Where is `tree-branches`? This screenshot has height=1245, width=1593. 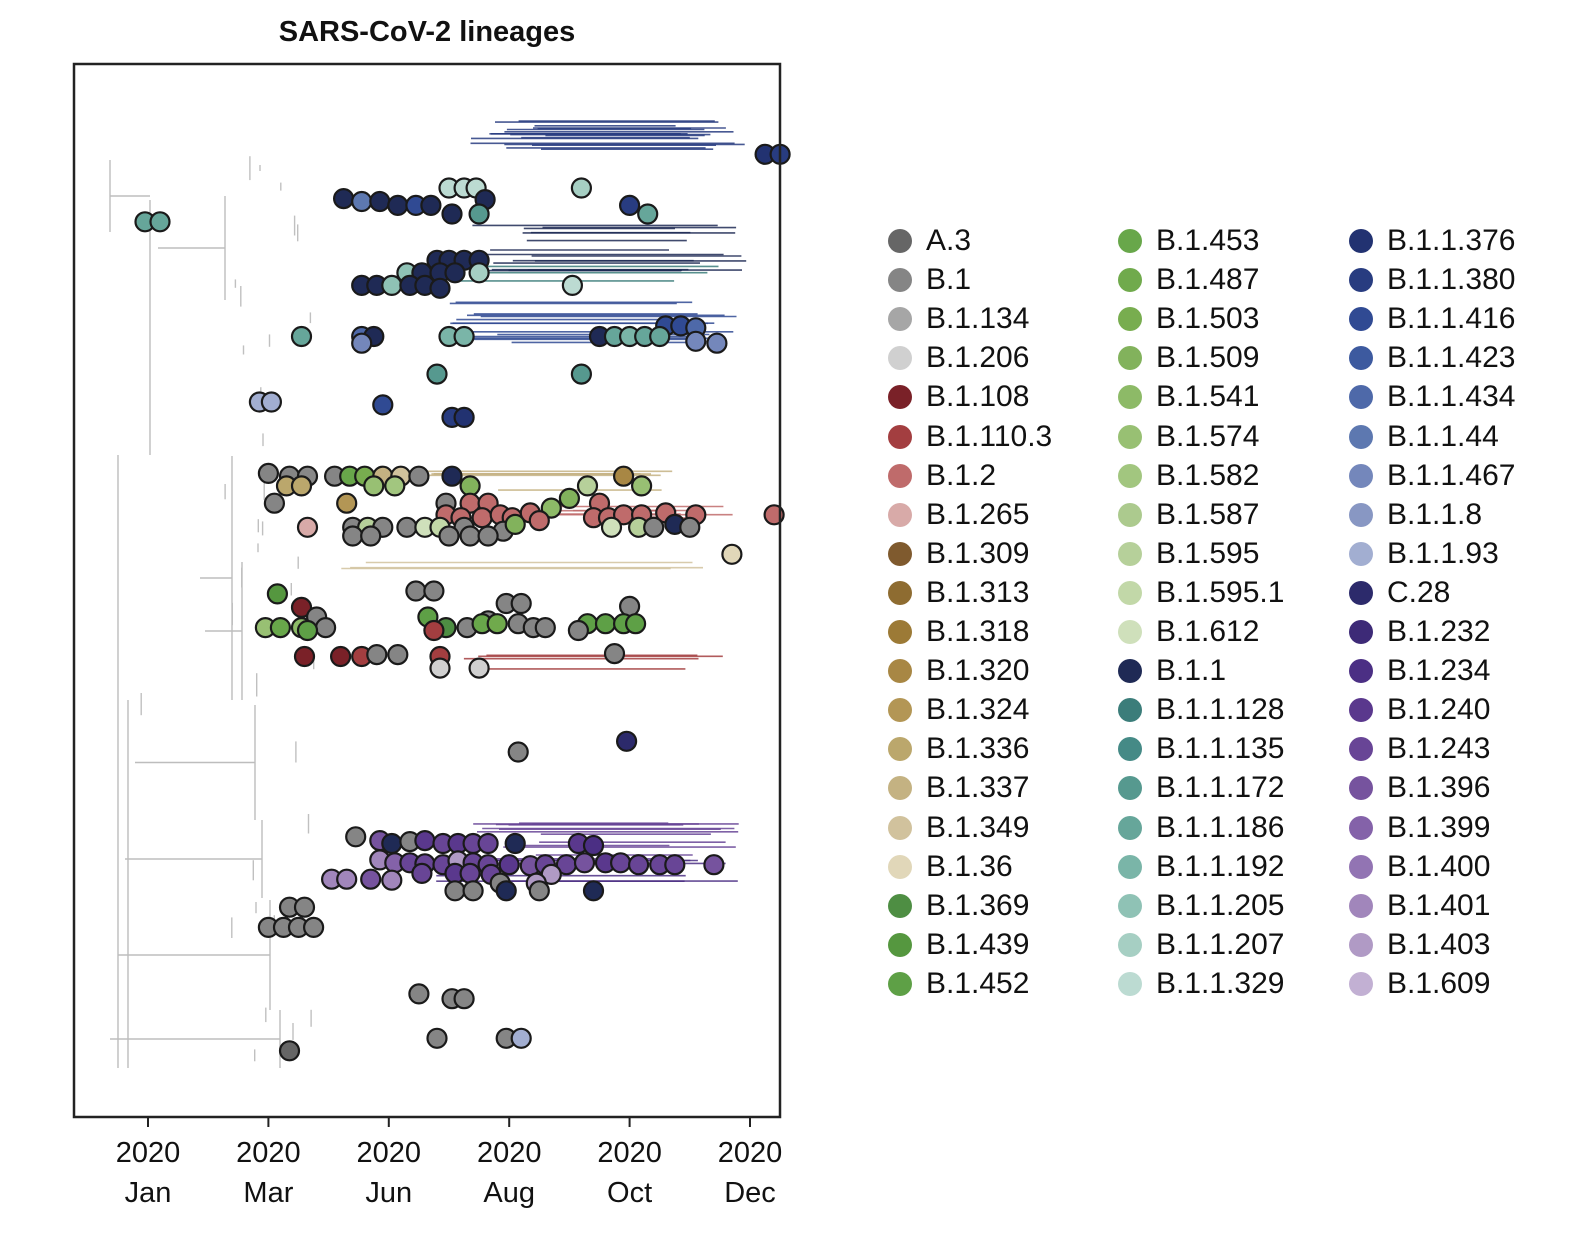
tree-branches is located at coordinates (212, 612).